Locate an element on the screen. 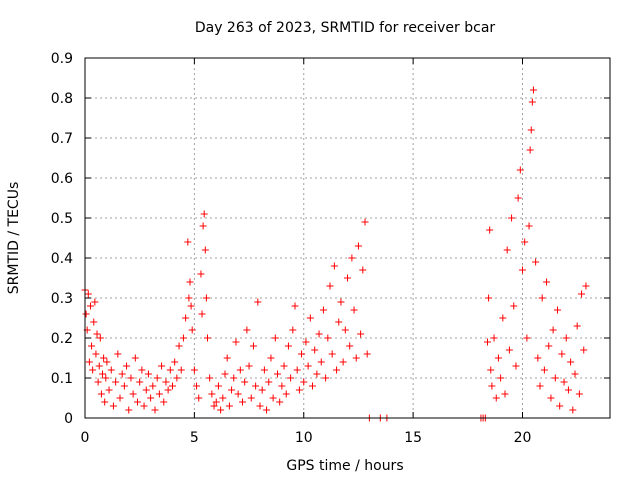 This screenshot has width=640, height=480. y-tick-label: 0.3 is located at coordinates (62, 299).